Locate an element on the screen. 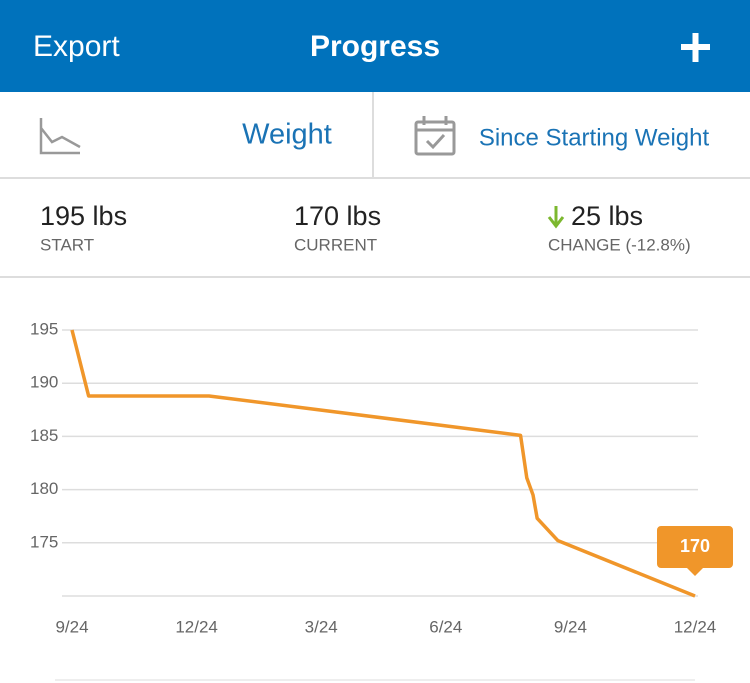 This screenshot has height=683, width=750. range-label: Since Starting Weight is located at coordinates (594, 137).